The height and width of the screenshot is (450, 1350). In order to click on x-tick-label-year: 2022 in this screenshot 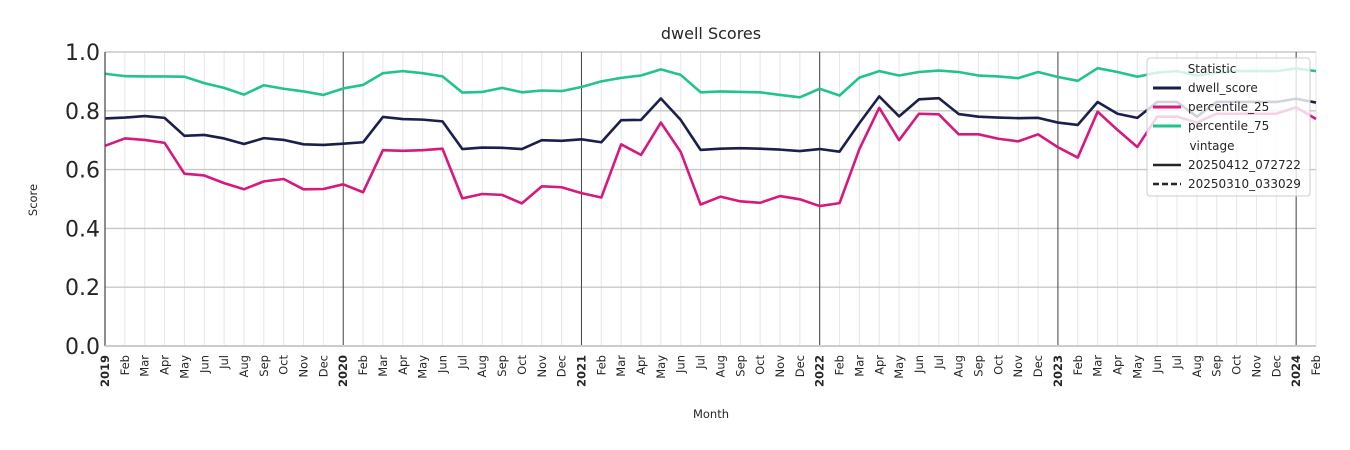, I will do `click(820, 371)`.